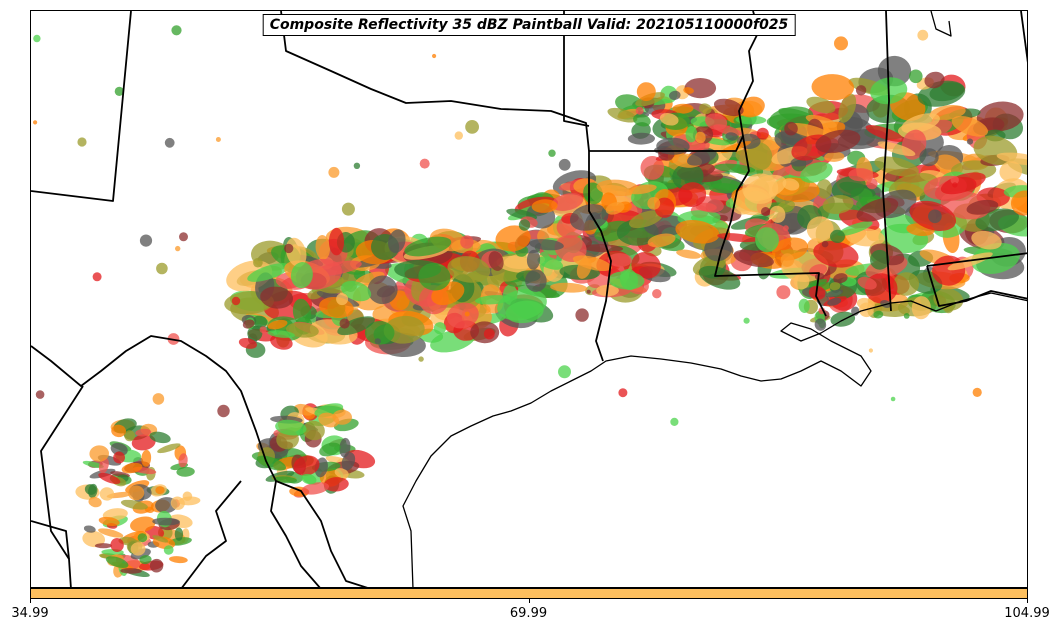 This screenshot has height=633, width=1062. What do you see at coordinates (529, 593) in the screenshot?
I see `colorbar` at bounding box center [529, 593].